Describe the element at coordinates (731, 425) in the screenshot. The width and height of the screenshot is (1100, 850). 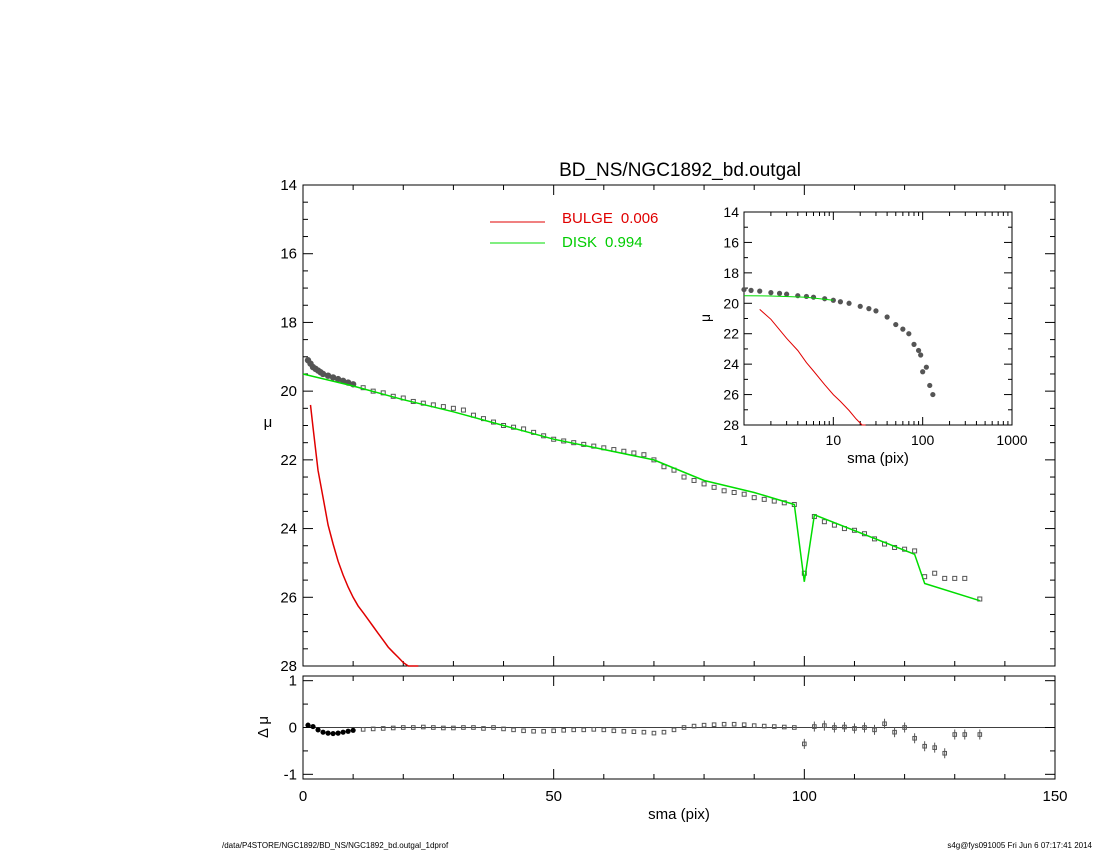
I see `inset-y-tick-label: 28` at that location.